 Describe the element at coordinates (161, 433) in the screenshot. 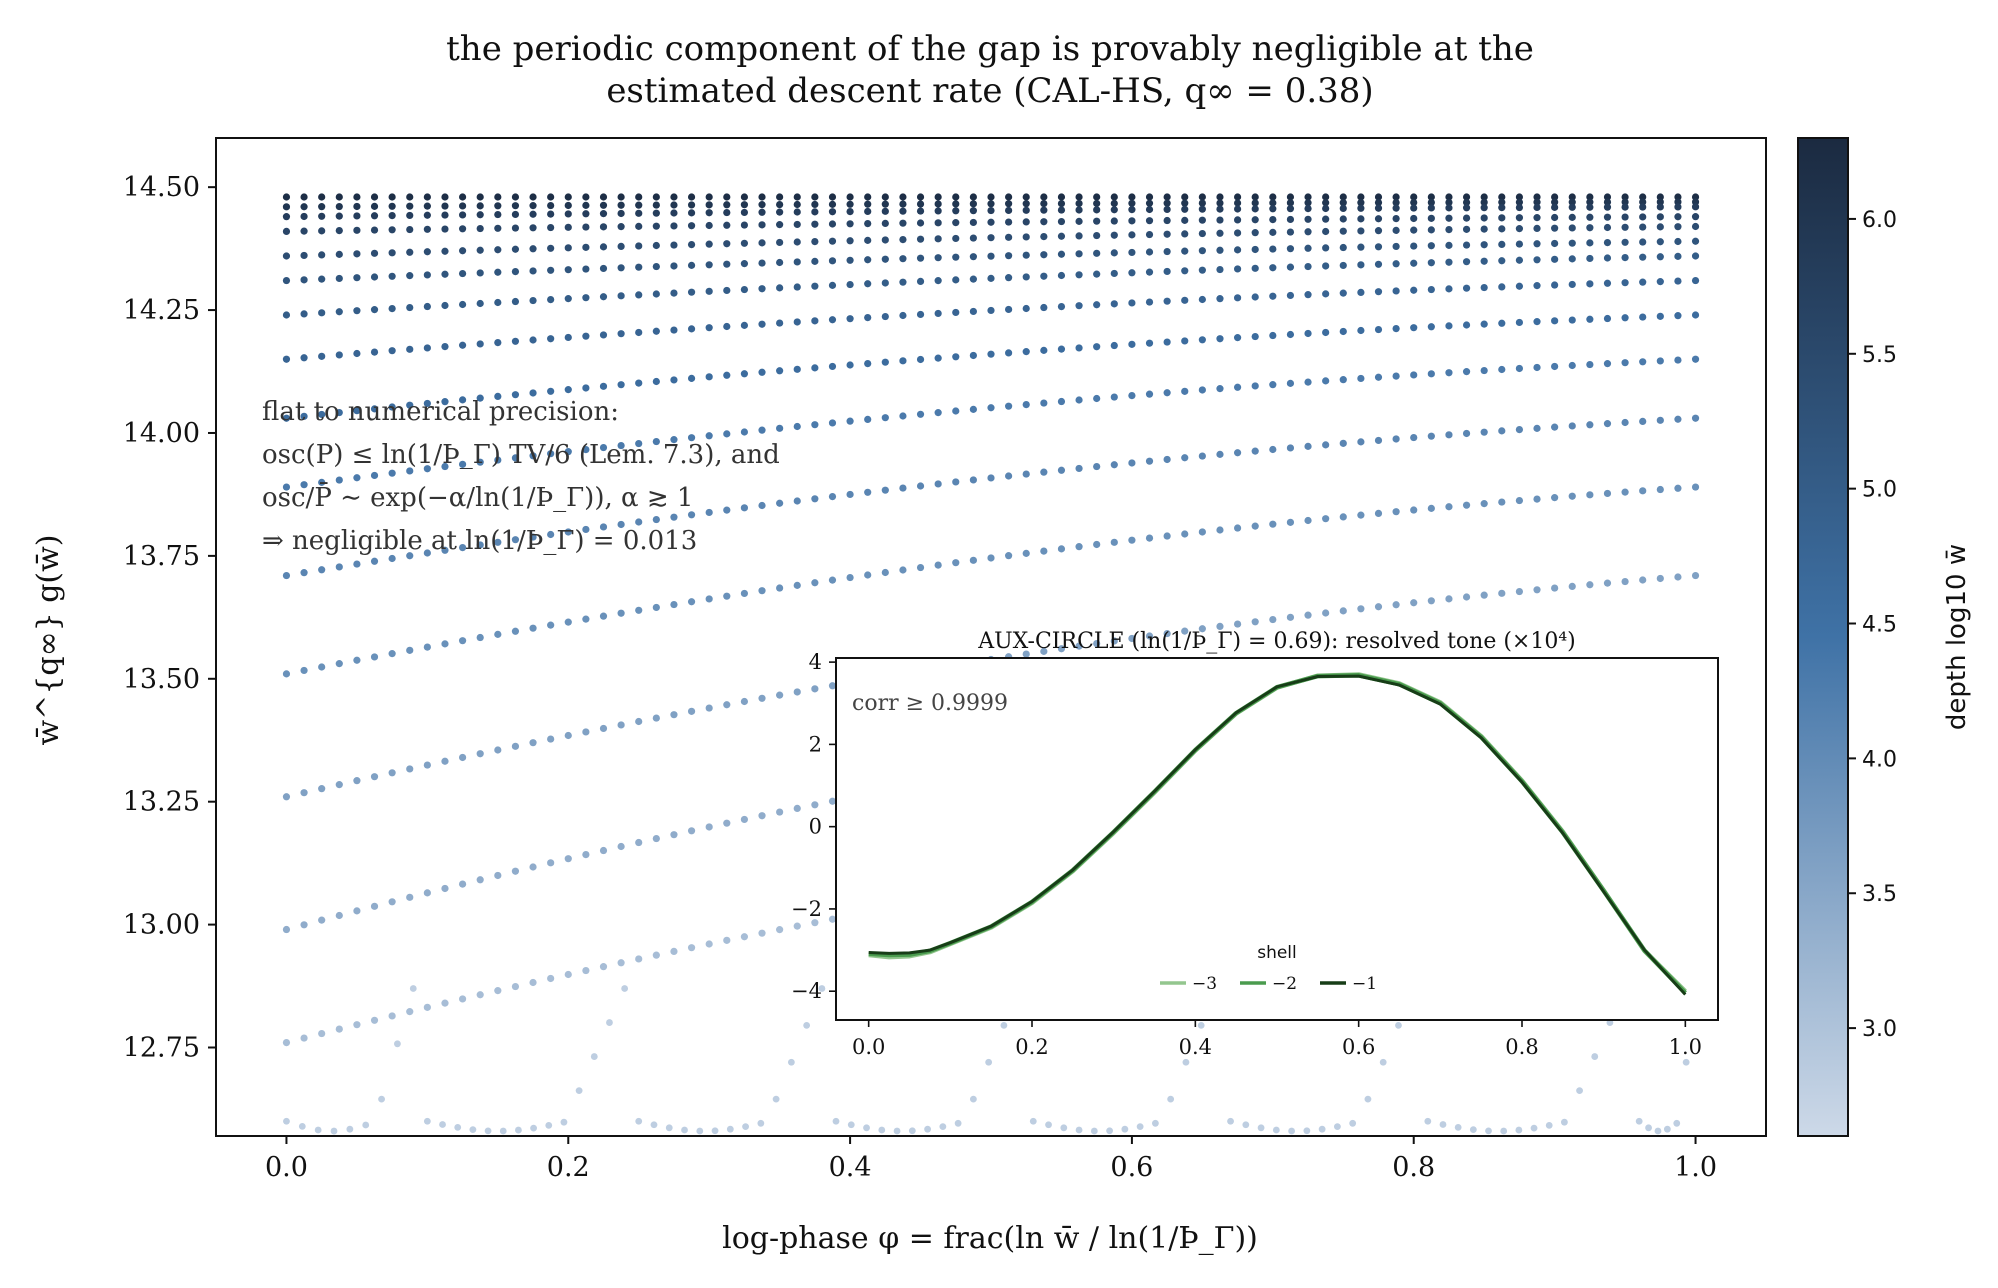

I see `y-tick-label: 14.00` at that location.